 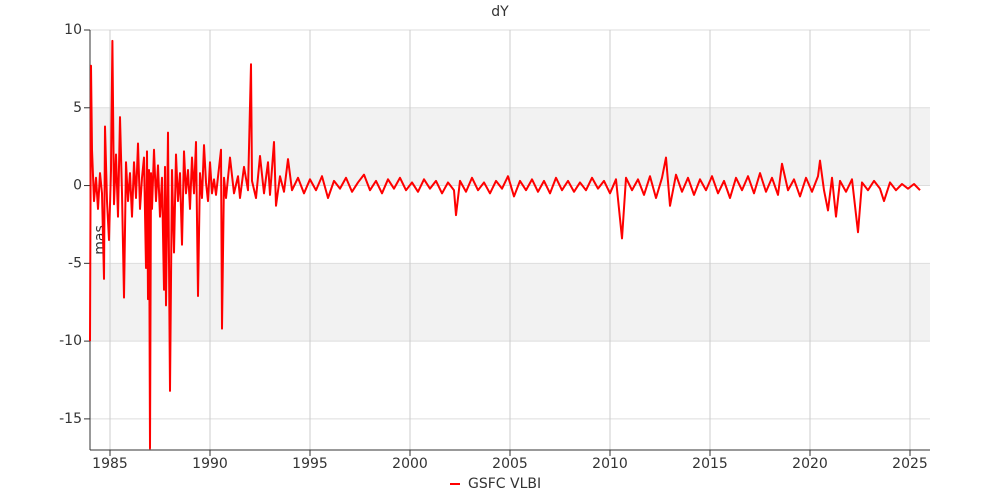 I want to click on x-tick-label: 1985, so click(x=110, y=464).